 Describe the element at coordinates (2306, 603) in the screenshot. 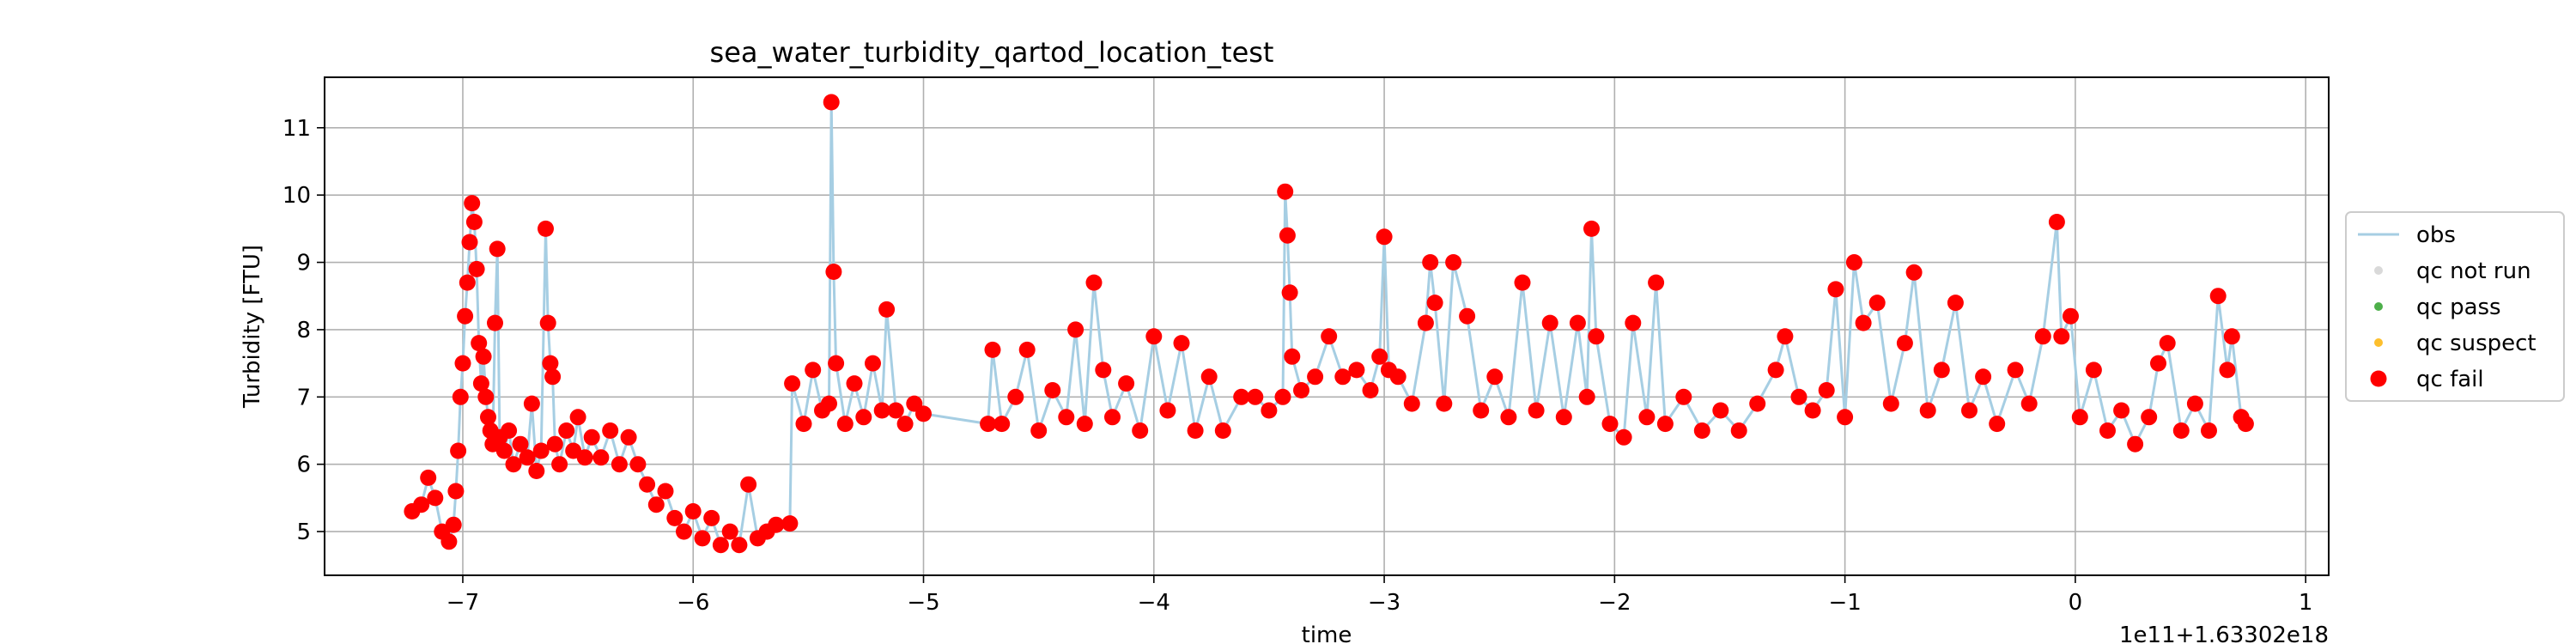

I see `x-tick-label: 1` at that location.